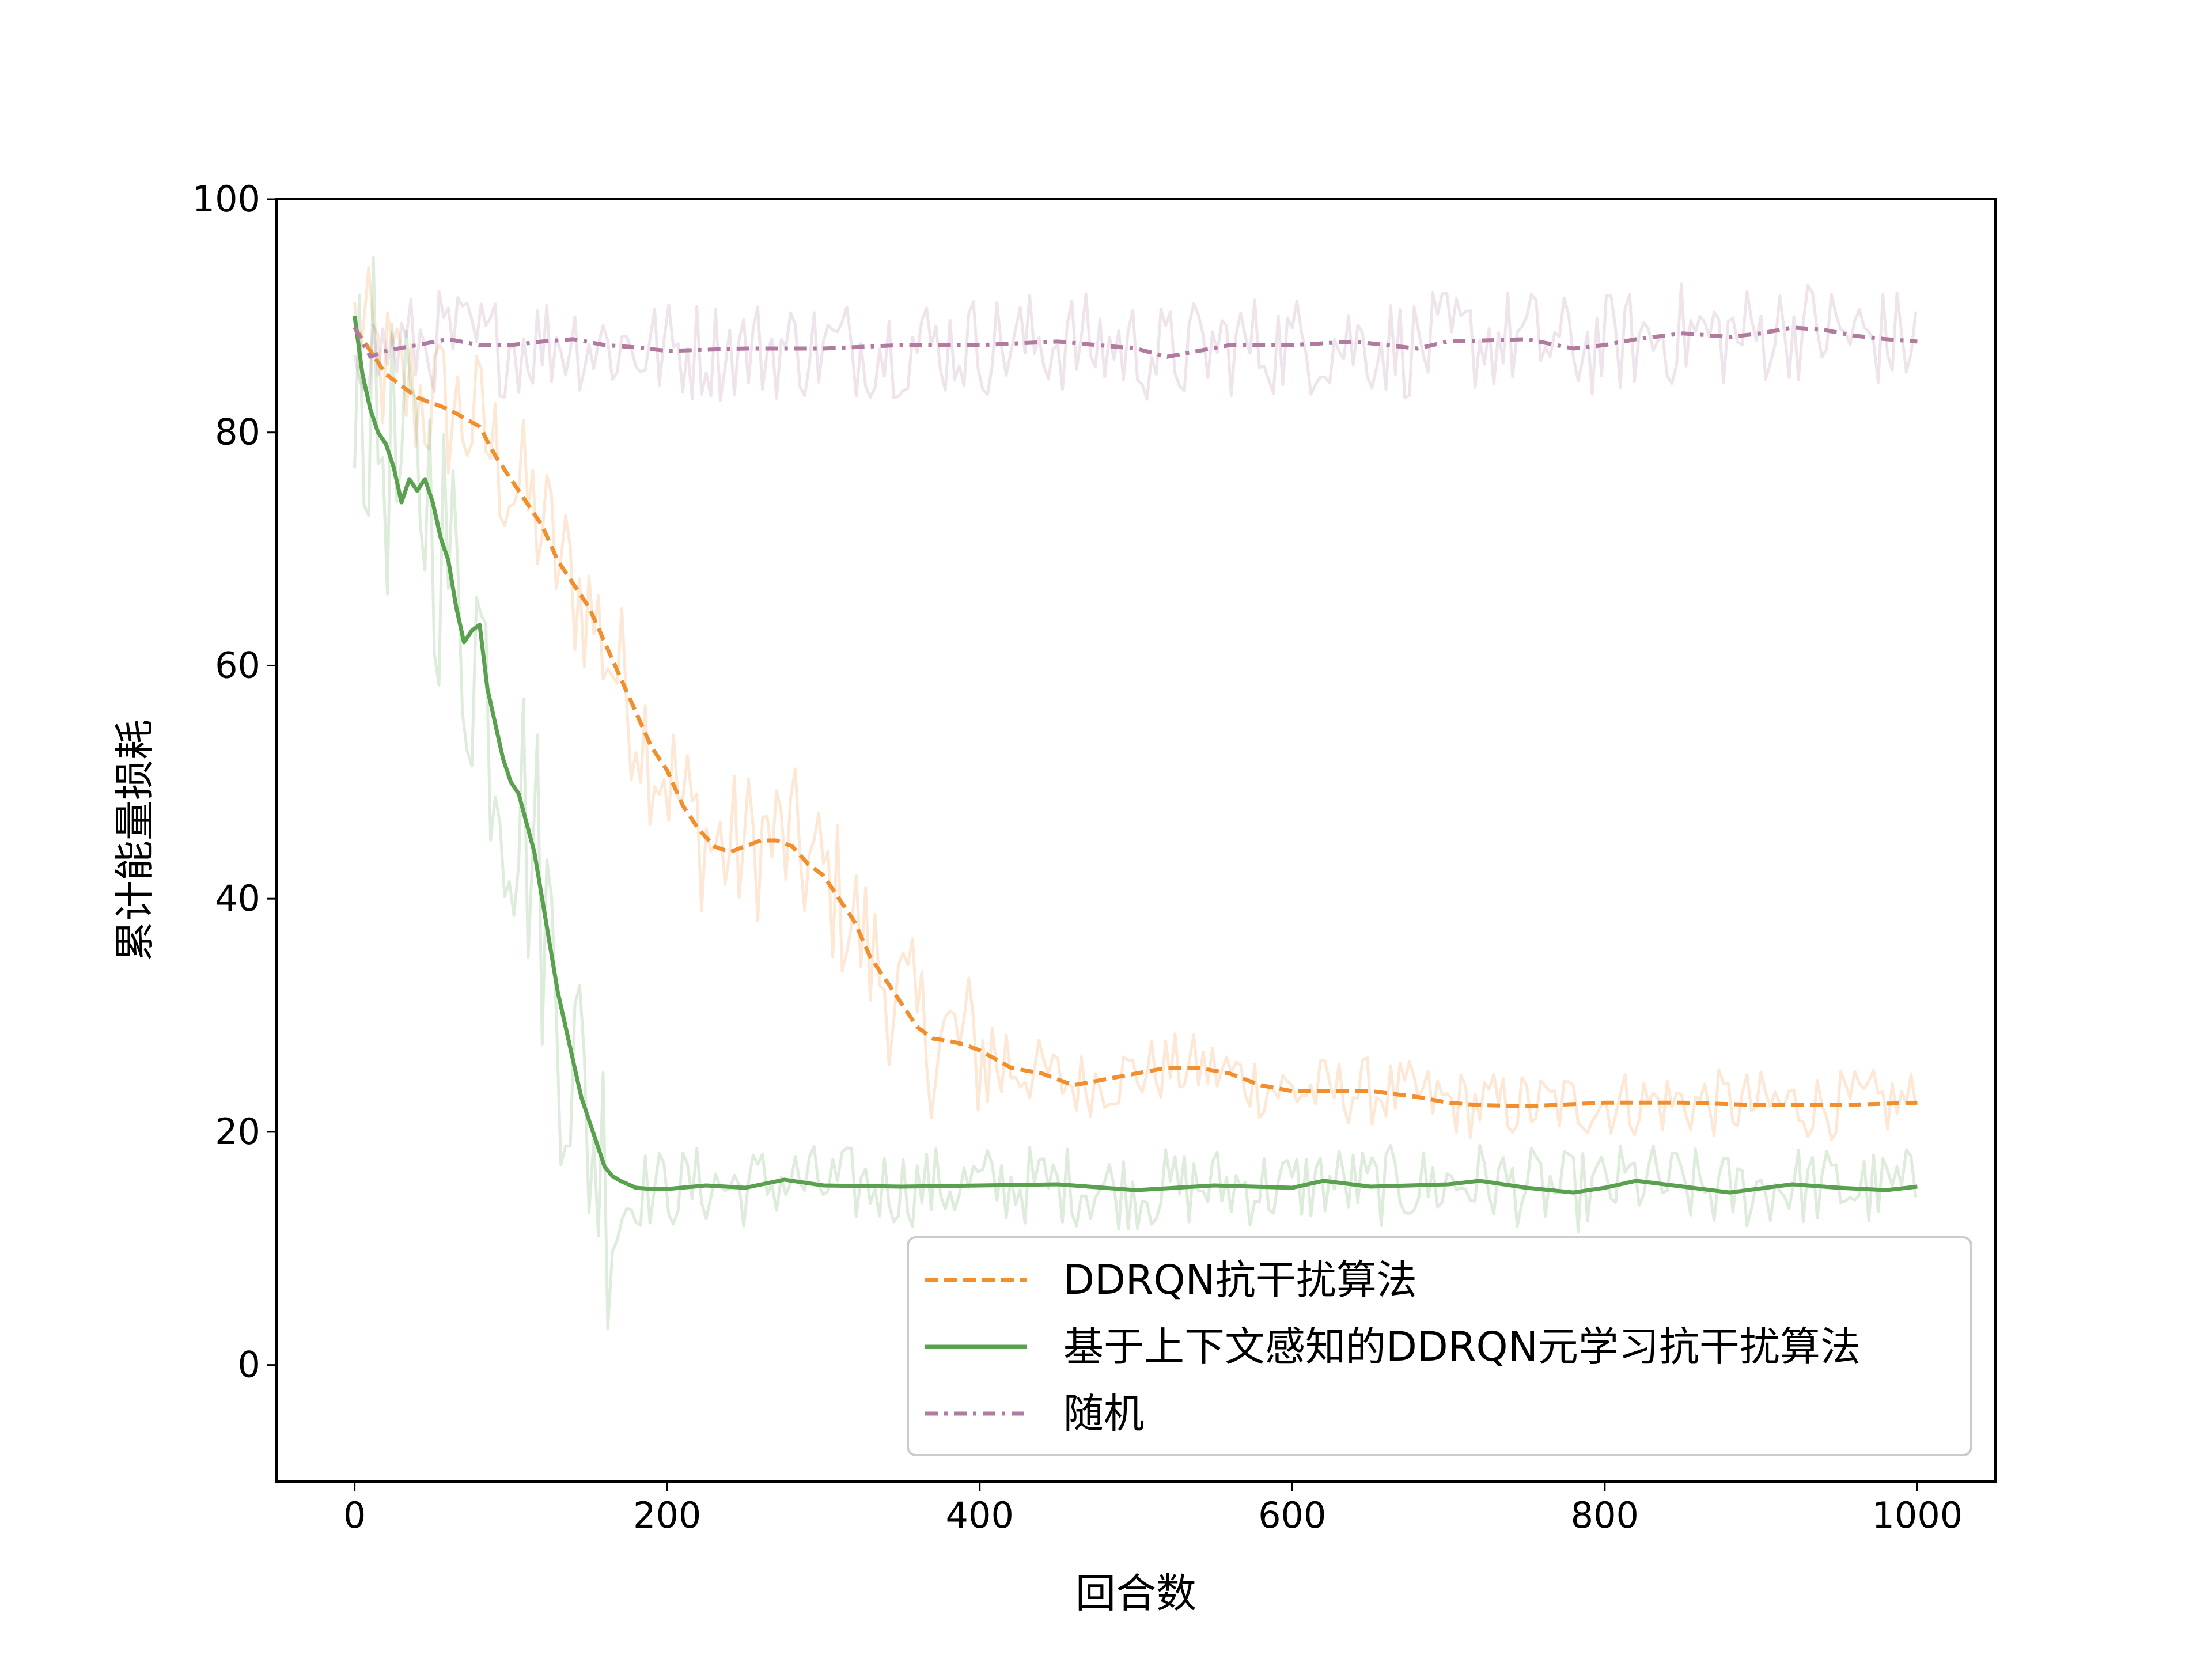 The height and width of the screenshot is (1659, 2212). Describe the element at coordinates (1153, 1509) in the screenshot. I see `x-axis: 0 200 400 600 800 1000` at that location.